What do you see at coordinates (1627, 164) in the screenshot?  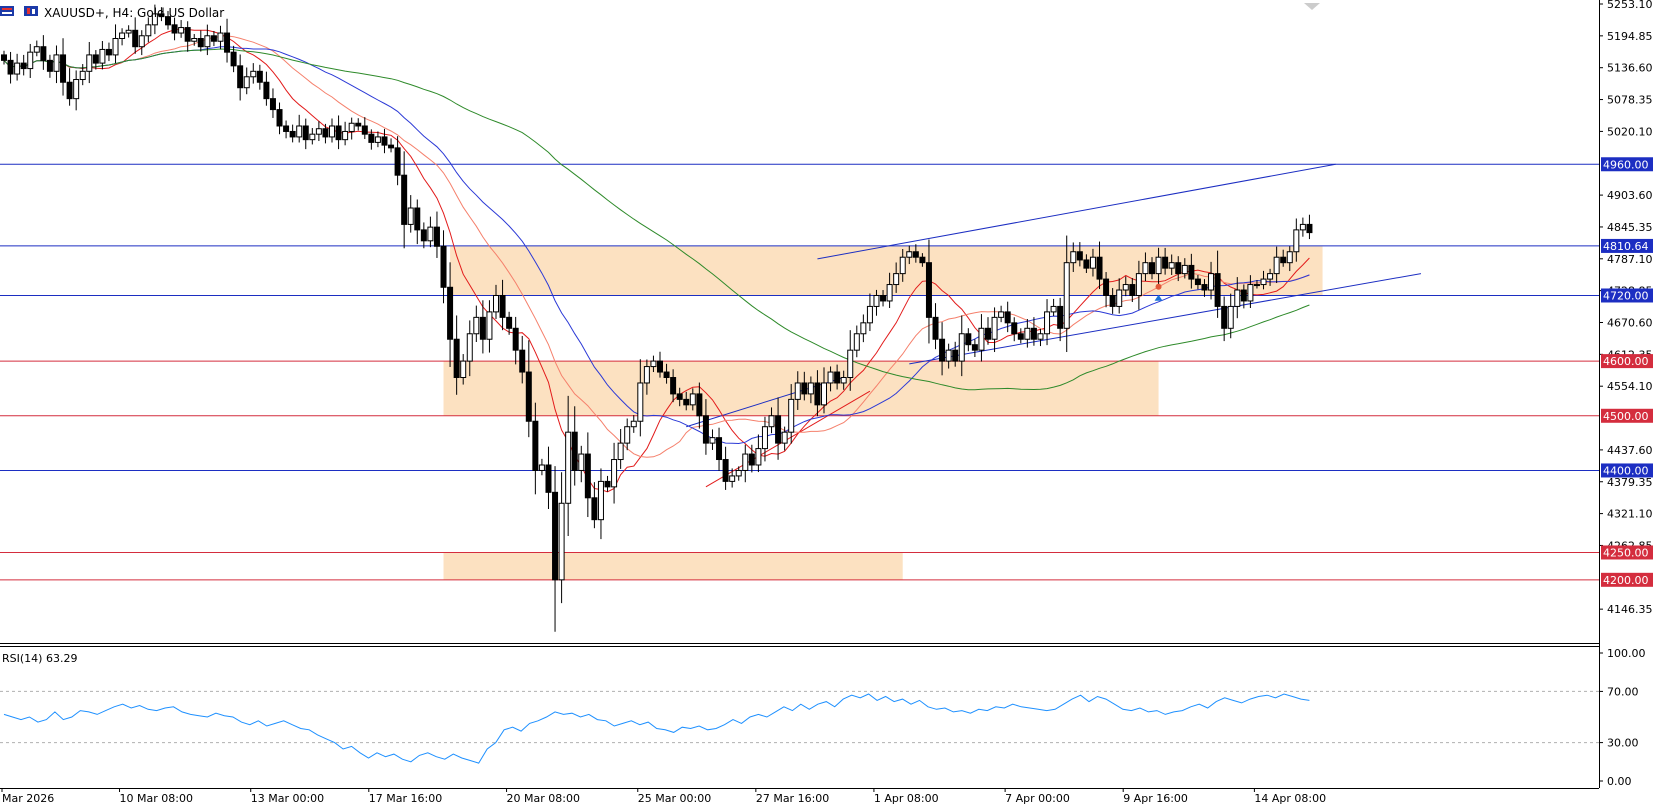 I see `level-price-tag` at bounding box center [1627, 164].